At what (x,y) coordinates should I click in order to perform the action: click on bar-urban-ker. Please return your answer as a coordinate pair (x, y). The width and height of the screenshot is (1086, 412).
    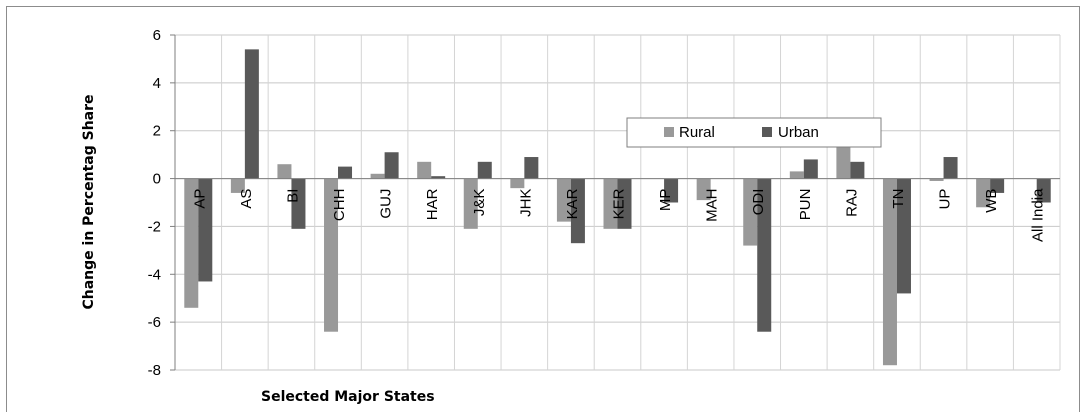
    Looking at the image, I should click on (624, 203).